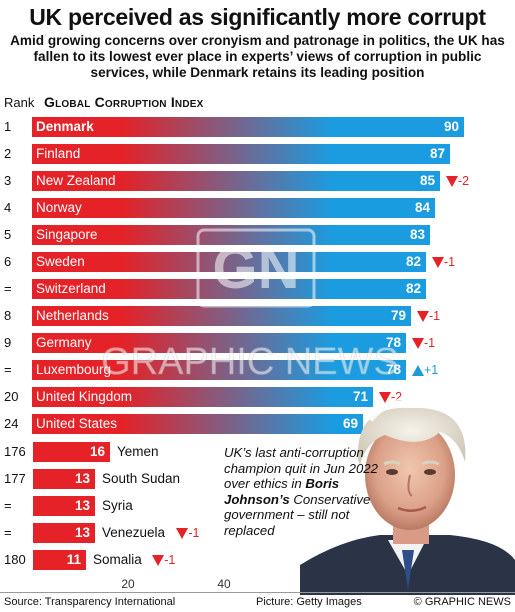  Describe the element at coordinates (8, 126) in the screenshot. I see `rank-label: 1` at that location.